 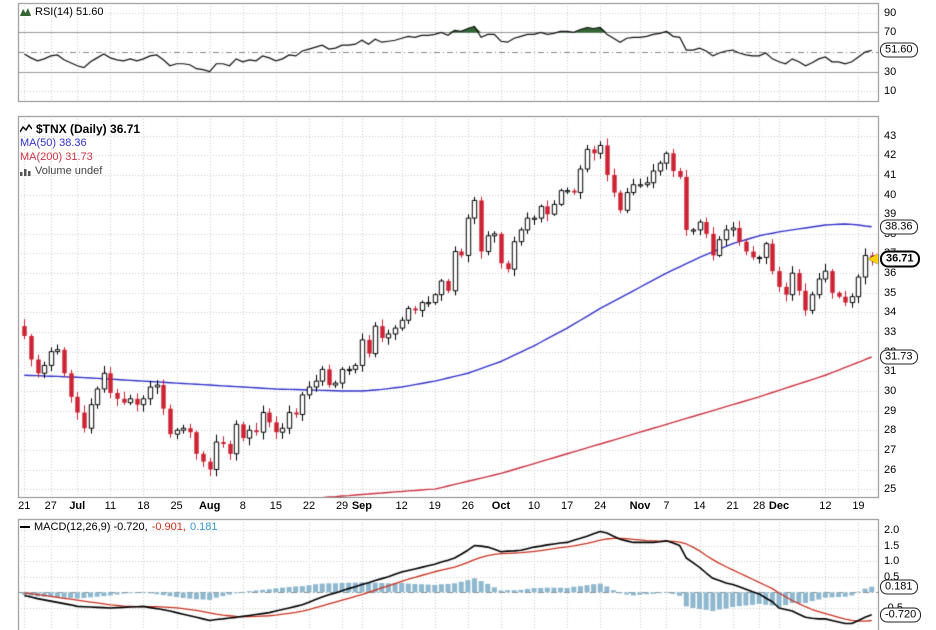 What do you see at coordinates (50, 506) in the screenshot?
I see `x-axis-label: 27` at bounding box center [50, 506].